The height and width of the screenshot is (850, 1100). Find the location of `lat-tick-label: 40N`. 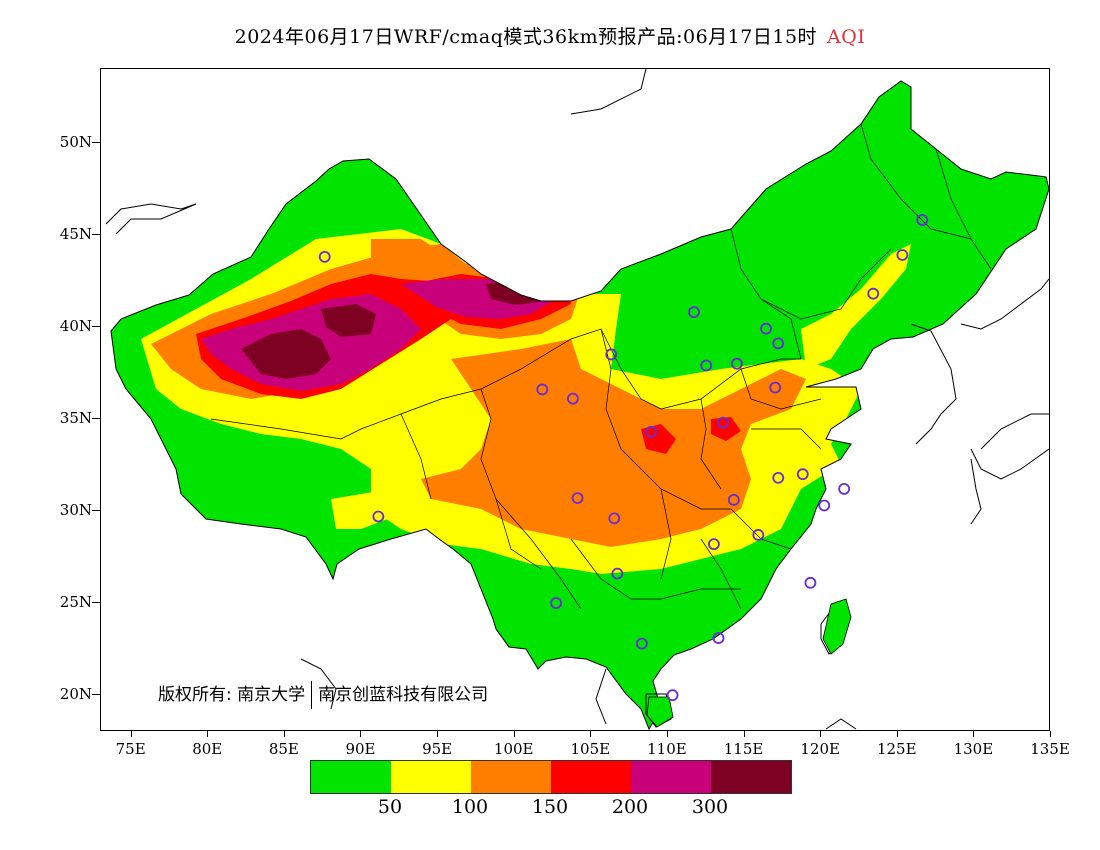

lat-tick-label: 40N is located at coordinates (75, 325).